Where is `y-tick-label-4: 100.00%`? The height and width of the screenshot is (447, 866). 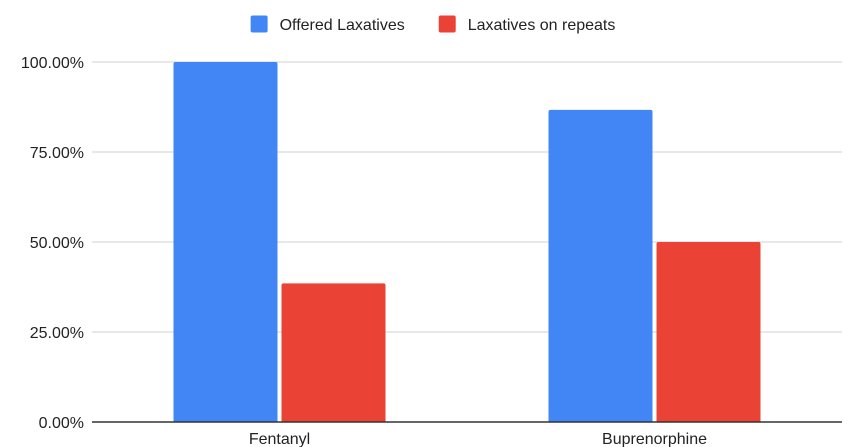 y-tick-label-4: 100.00% is located at coordinates (52, 63).